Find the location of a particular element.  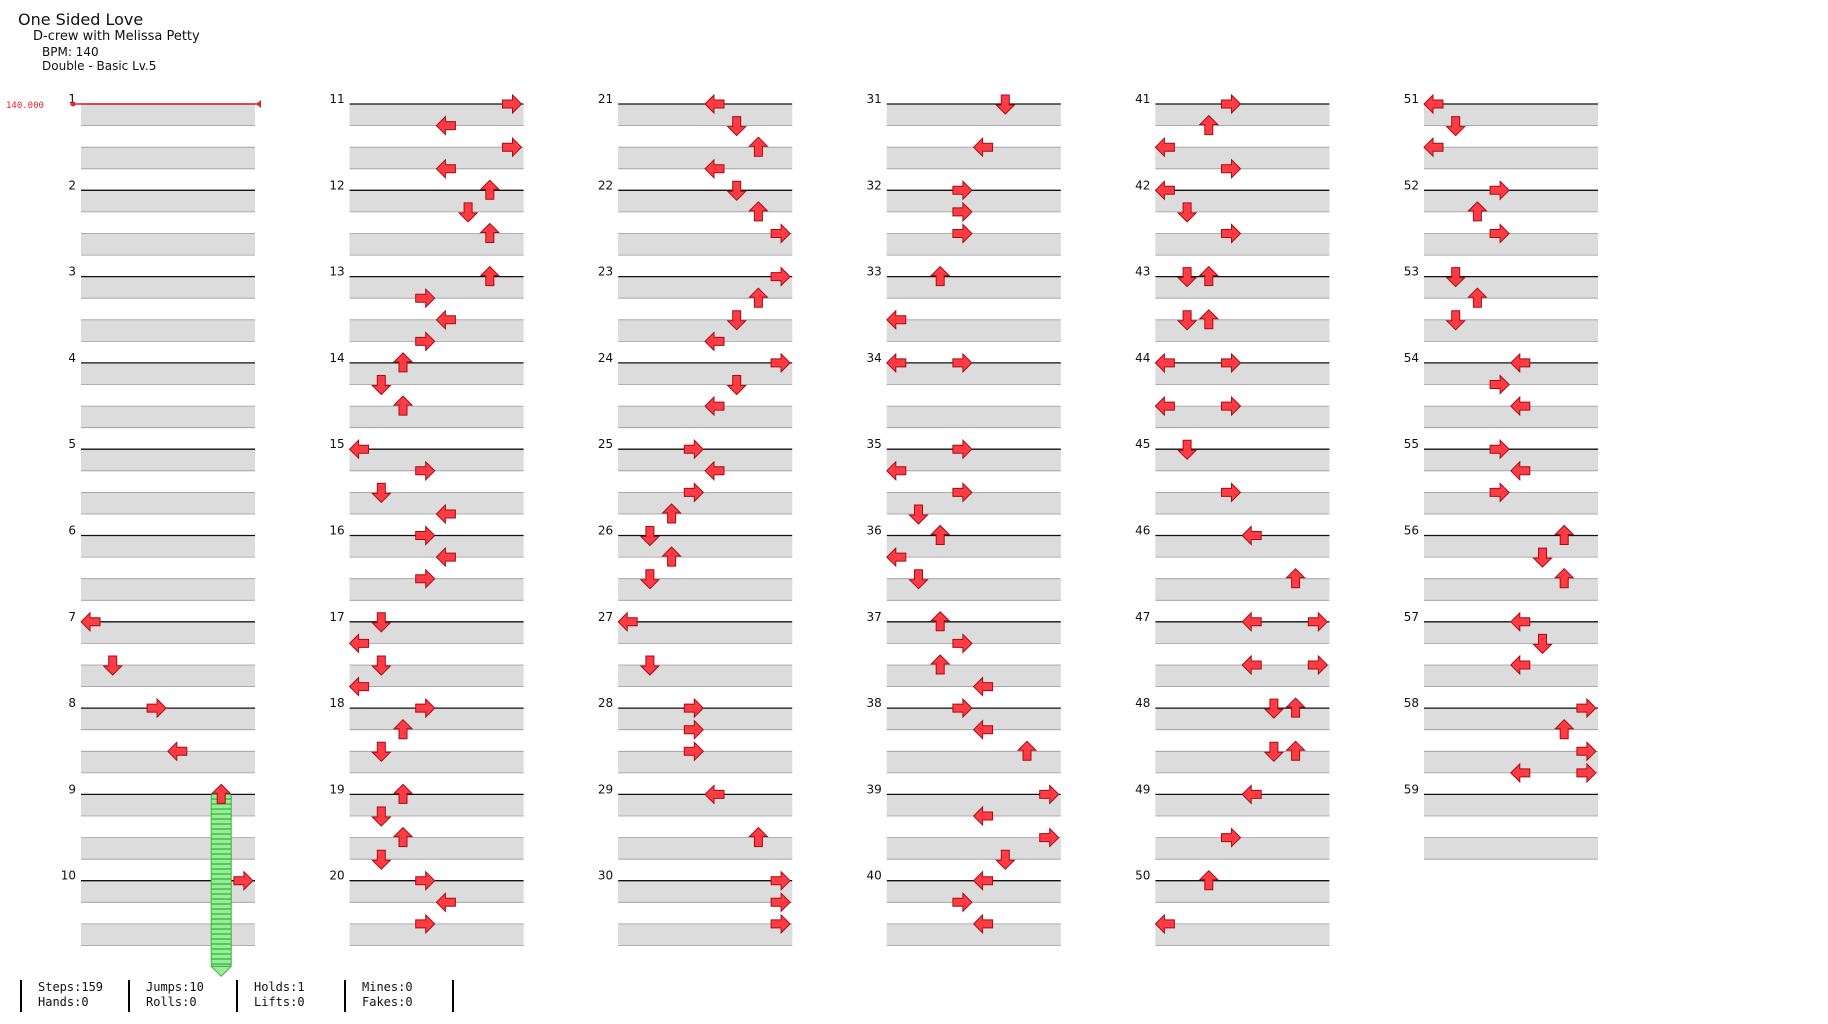

measure-number: 1 is located at coordinates (72, 99).